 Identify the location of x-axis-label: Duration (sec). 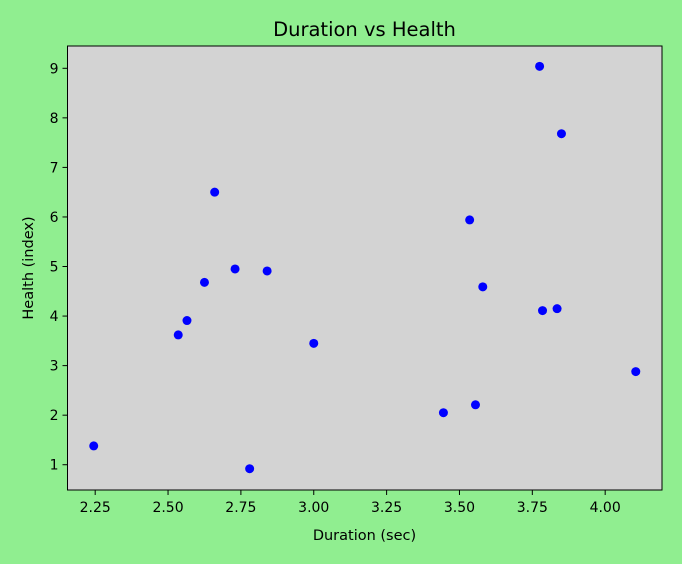
(364, 536).